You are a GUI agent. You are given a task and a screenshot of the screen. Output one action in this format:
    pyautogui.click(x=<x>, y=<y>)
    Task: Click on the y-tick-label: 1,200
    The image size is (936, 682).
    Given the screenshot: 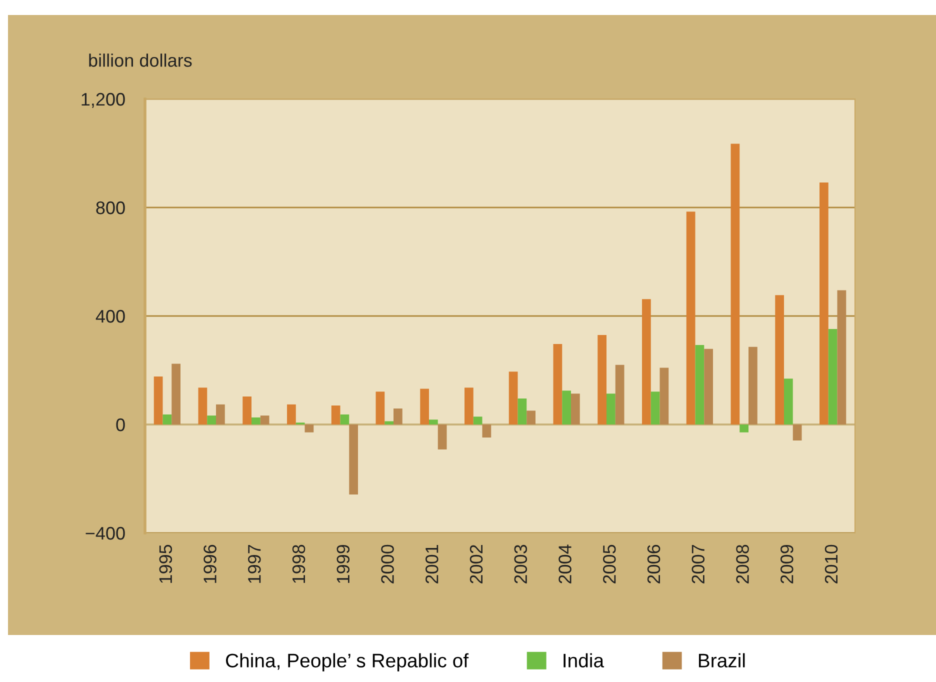 What is the action you would take?
    pyautogui.click(x=103, y=100)
    